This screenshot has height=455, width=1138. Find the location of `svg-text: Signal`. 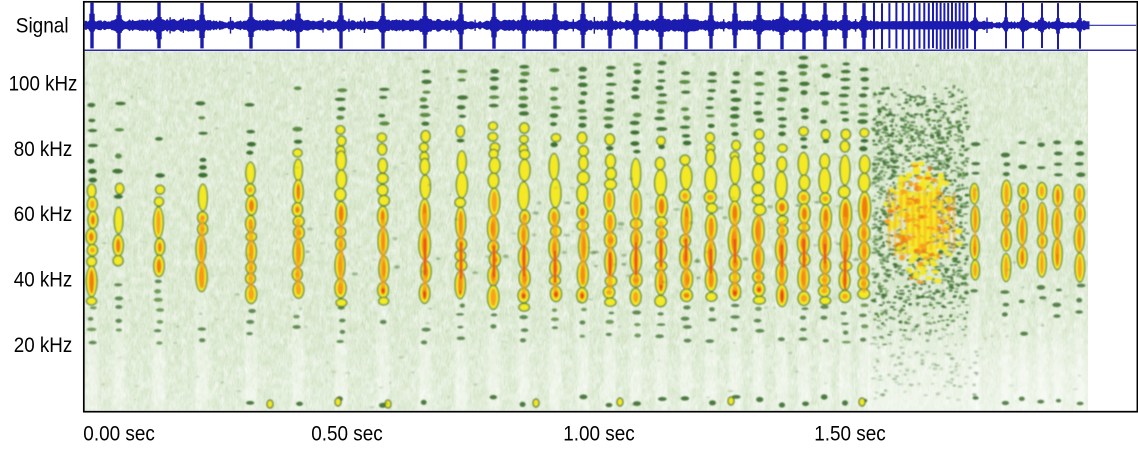

svg-text: Signal is located at coordinates (42, 26).